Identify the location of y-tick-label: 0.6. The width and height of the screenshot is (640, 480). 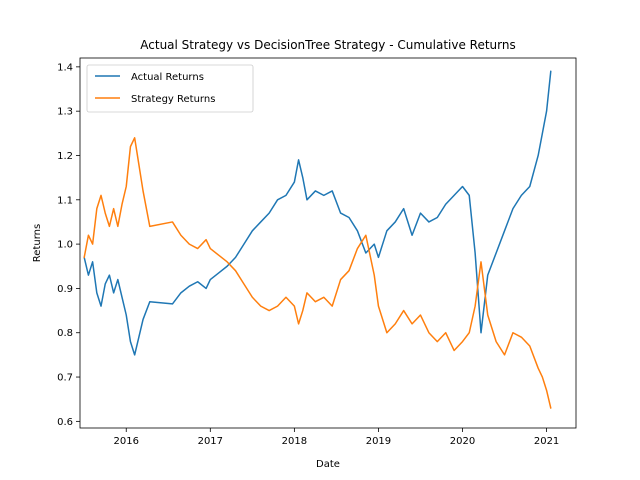
(65, 422).